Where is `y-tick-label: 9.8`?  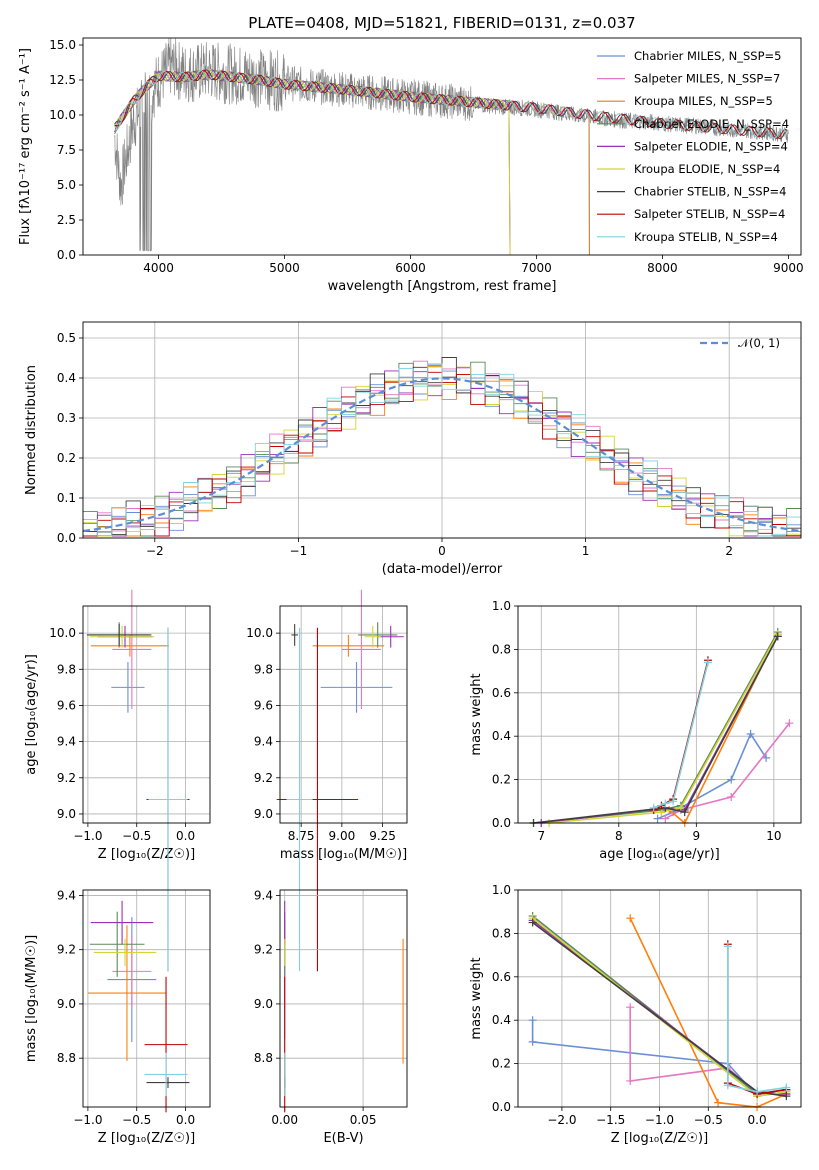 y-tick-label: 9.8 is located at coordinates (263, 669).